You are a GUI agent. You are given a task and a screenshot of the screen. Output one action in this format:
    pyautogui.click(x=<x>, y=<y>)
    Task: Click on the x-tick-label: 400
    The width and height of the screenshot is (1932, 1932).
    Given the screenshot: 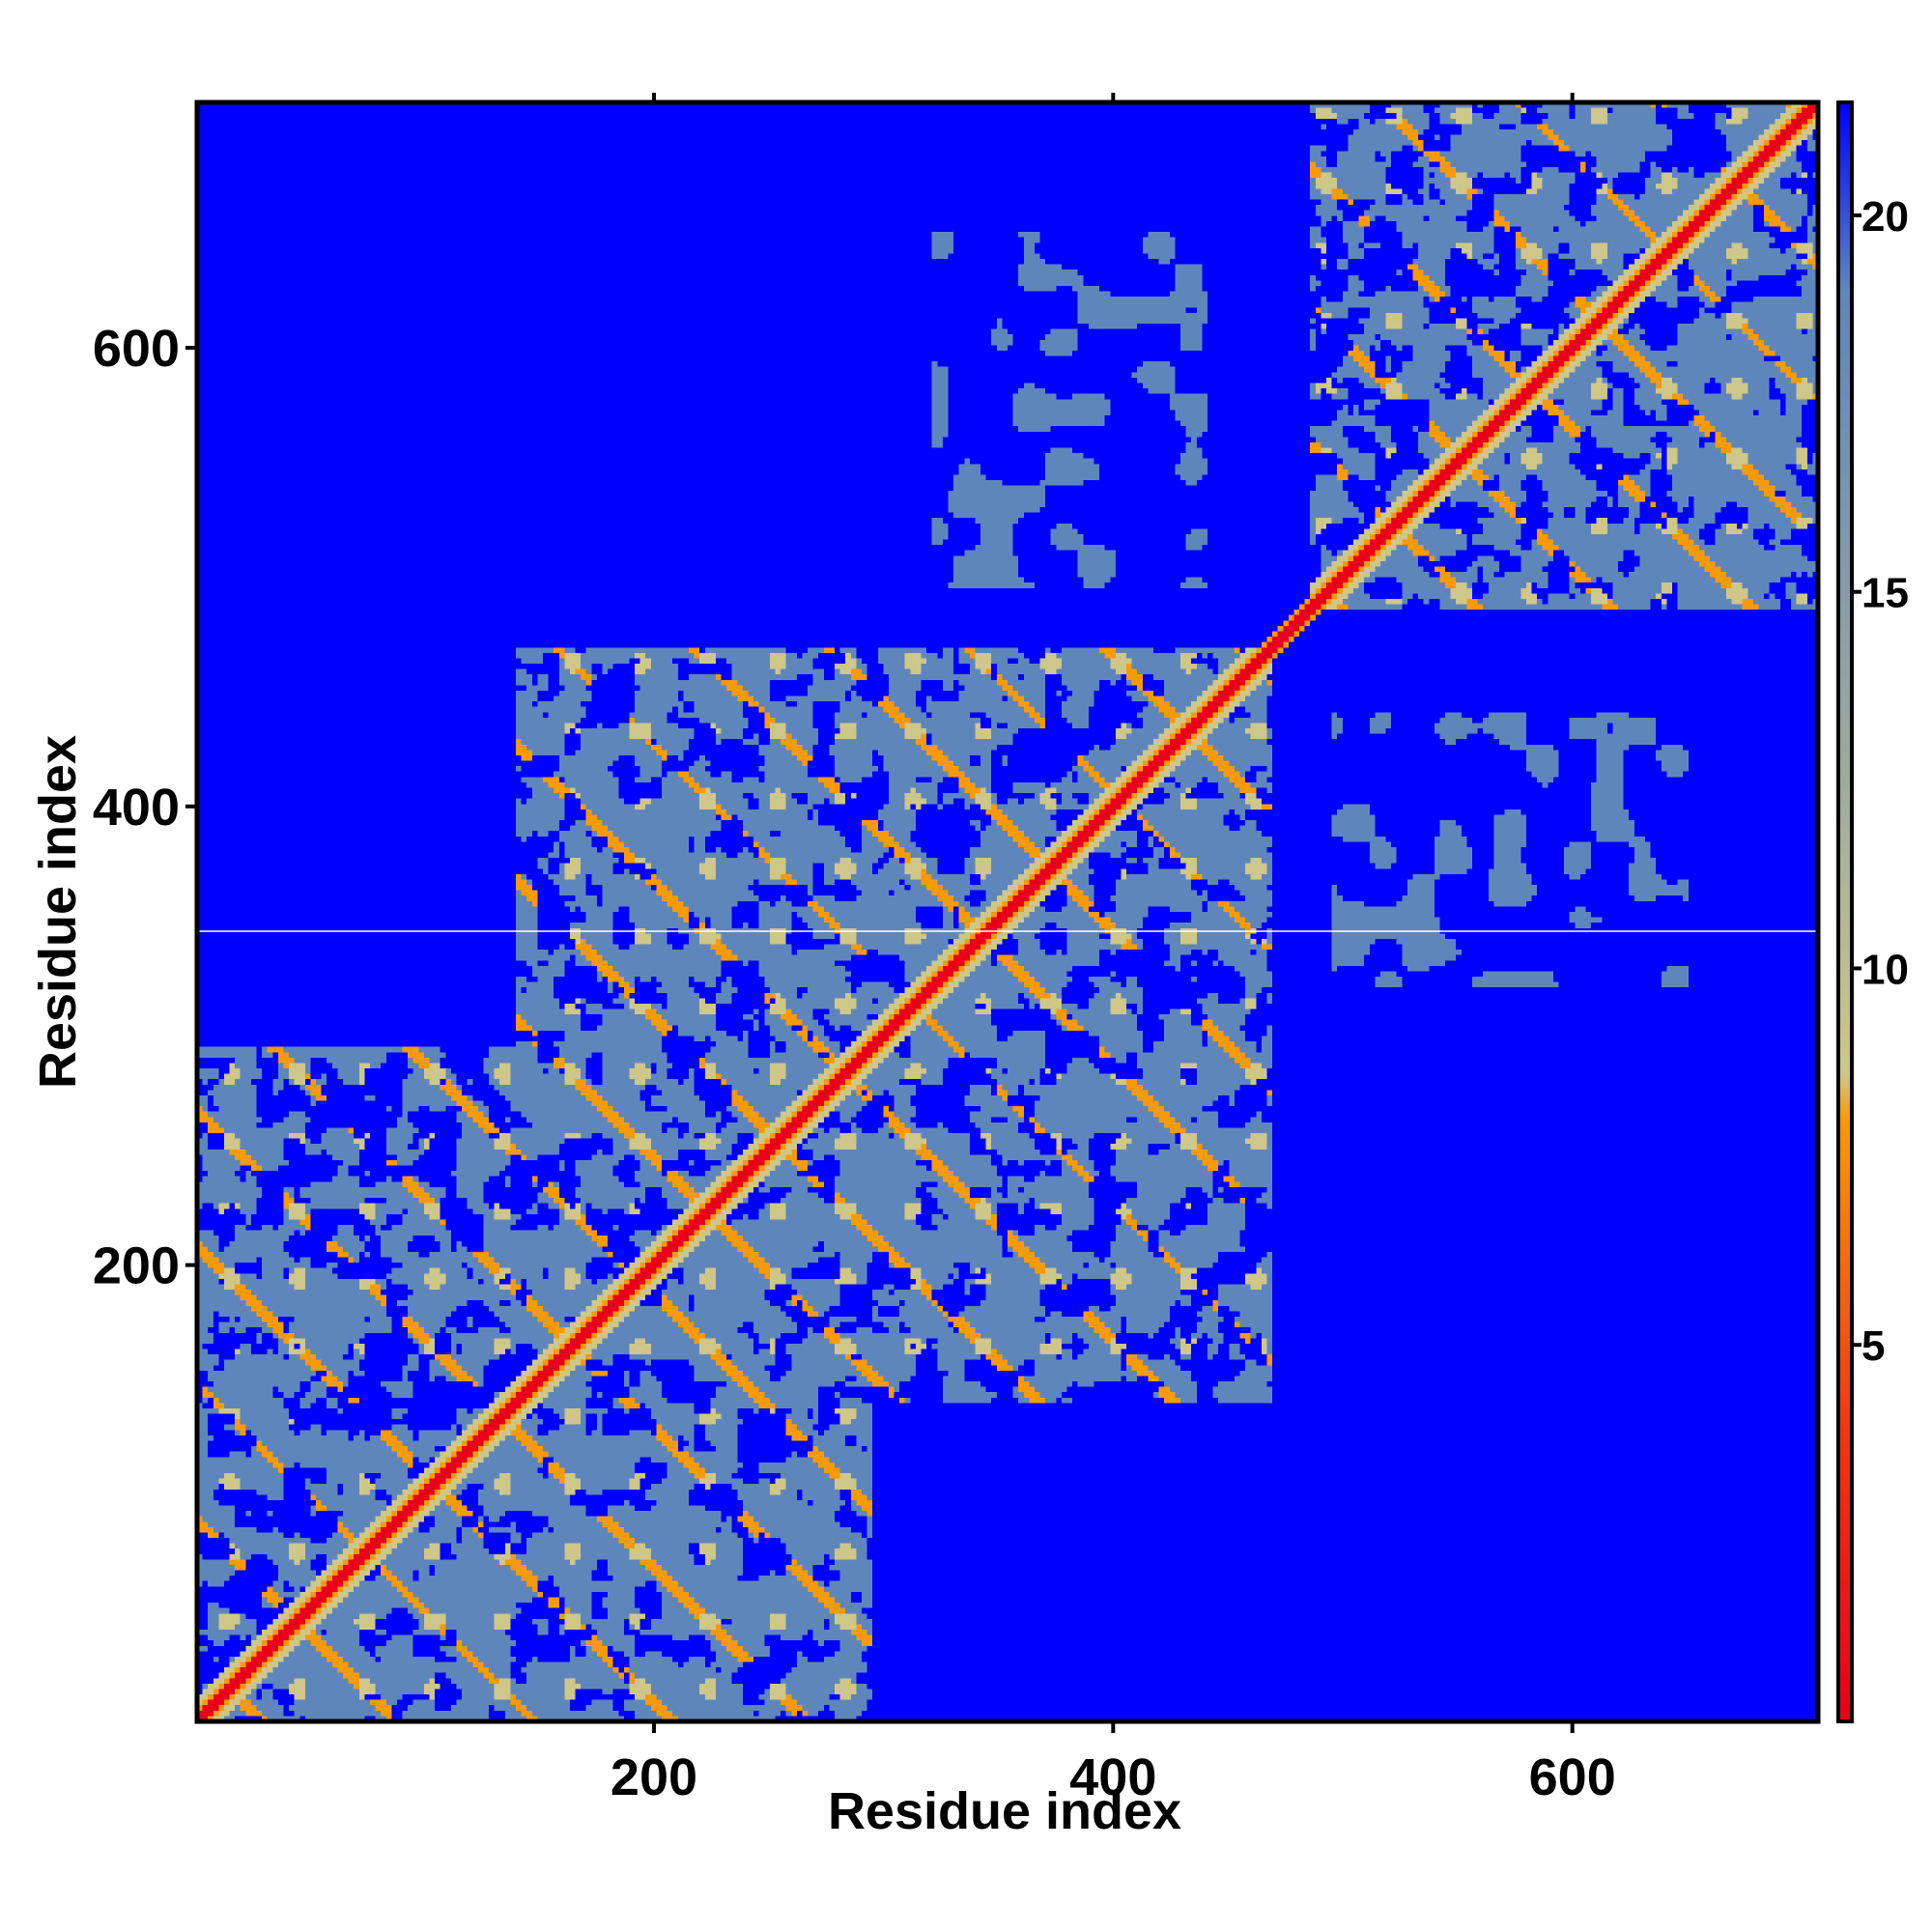 What is the action you would take?
    pyautogui.click(x=1112, y=1777)
    